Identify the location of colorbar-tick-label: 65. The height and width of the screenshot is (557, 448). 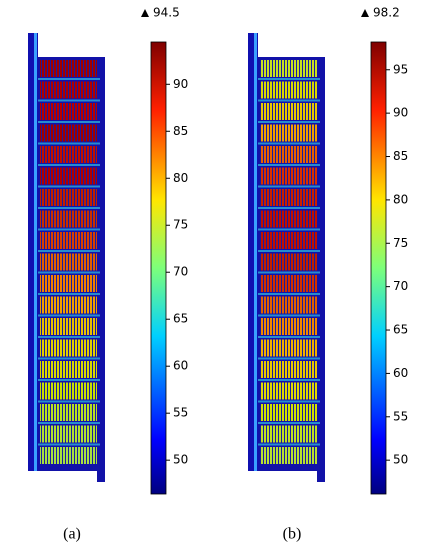
(180, 319).